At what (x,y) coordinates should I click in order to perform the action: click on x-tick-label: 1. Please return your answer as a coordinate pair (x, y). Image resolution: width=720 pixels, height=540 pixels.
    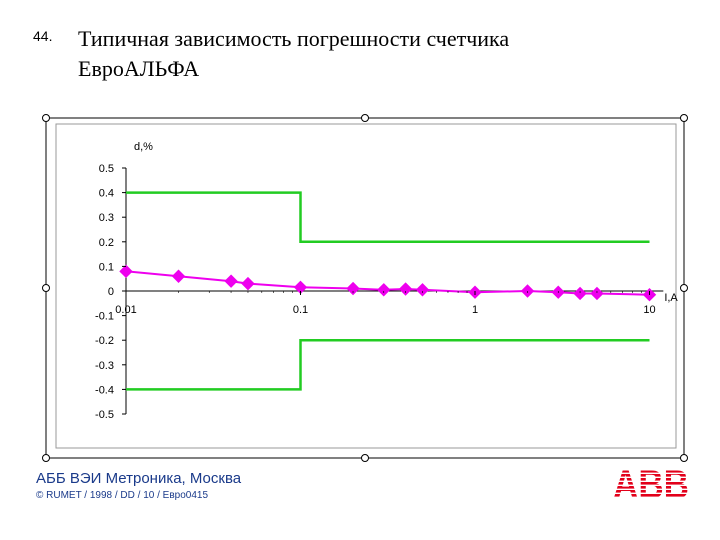
    Looking at the image, I should click on (475, 310).